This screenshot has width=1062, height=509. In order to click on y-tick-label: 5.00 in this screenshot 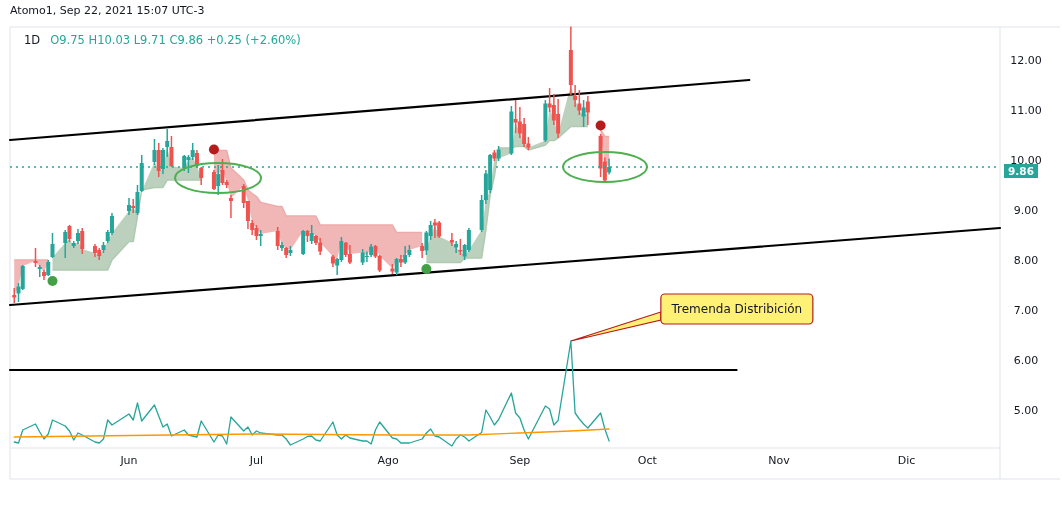, I will do `click(1026, 410)`.